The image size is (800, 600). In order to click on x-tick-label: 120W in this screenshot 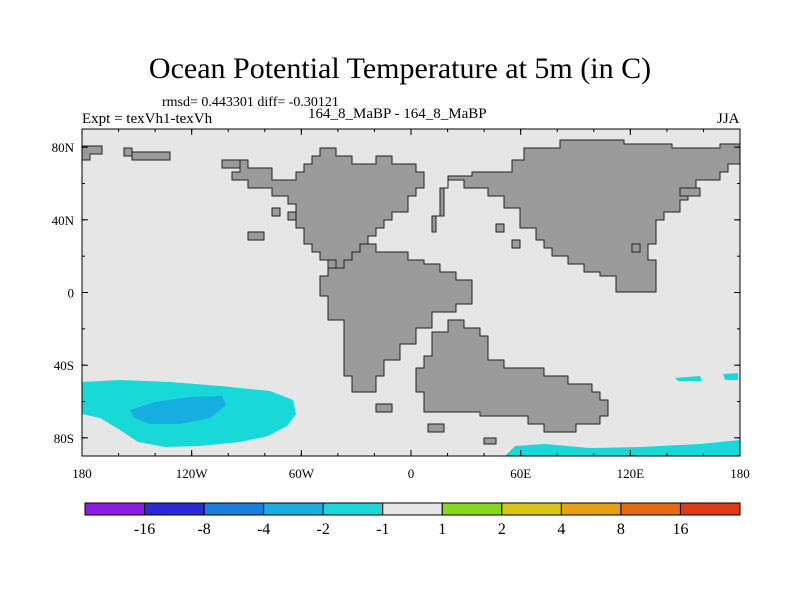, I will do `click(192, 473)`.